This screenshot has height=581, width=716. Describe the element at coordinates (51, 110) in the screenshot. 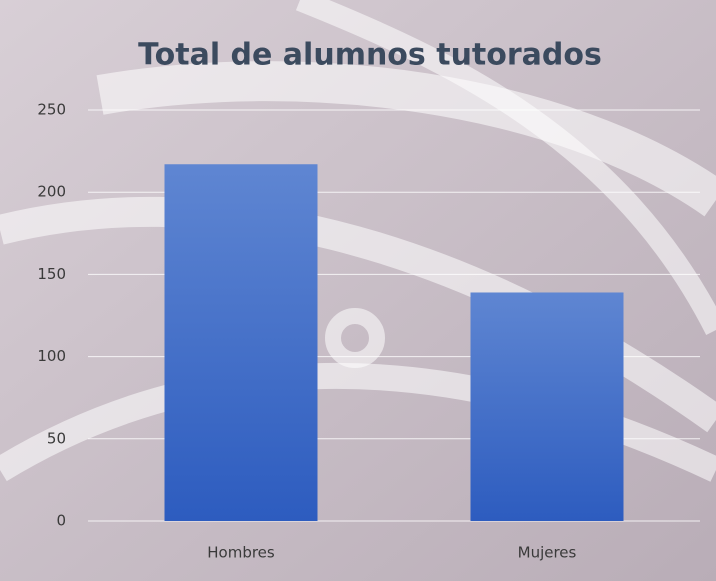

I see `y-tick-label: 250` at that location.